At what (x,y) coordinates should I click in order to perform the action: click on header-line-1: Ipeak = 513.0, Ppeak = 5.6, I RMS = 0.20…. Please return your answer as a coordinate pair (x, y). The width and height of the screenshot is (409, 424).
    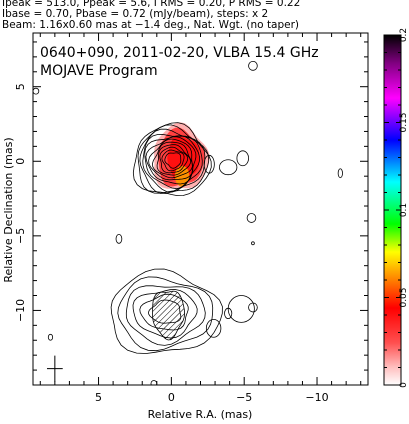
    Looking at the image, I should click on (151, 4).